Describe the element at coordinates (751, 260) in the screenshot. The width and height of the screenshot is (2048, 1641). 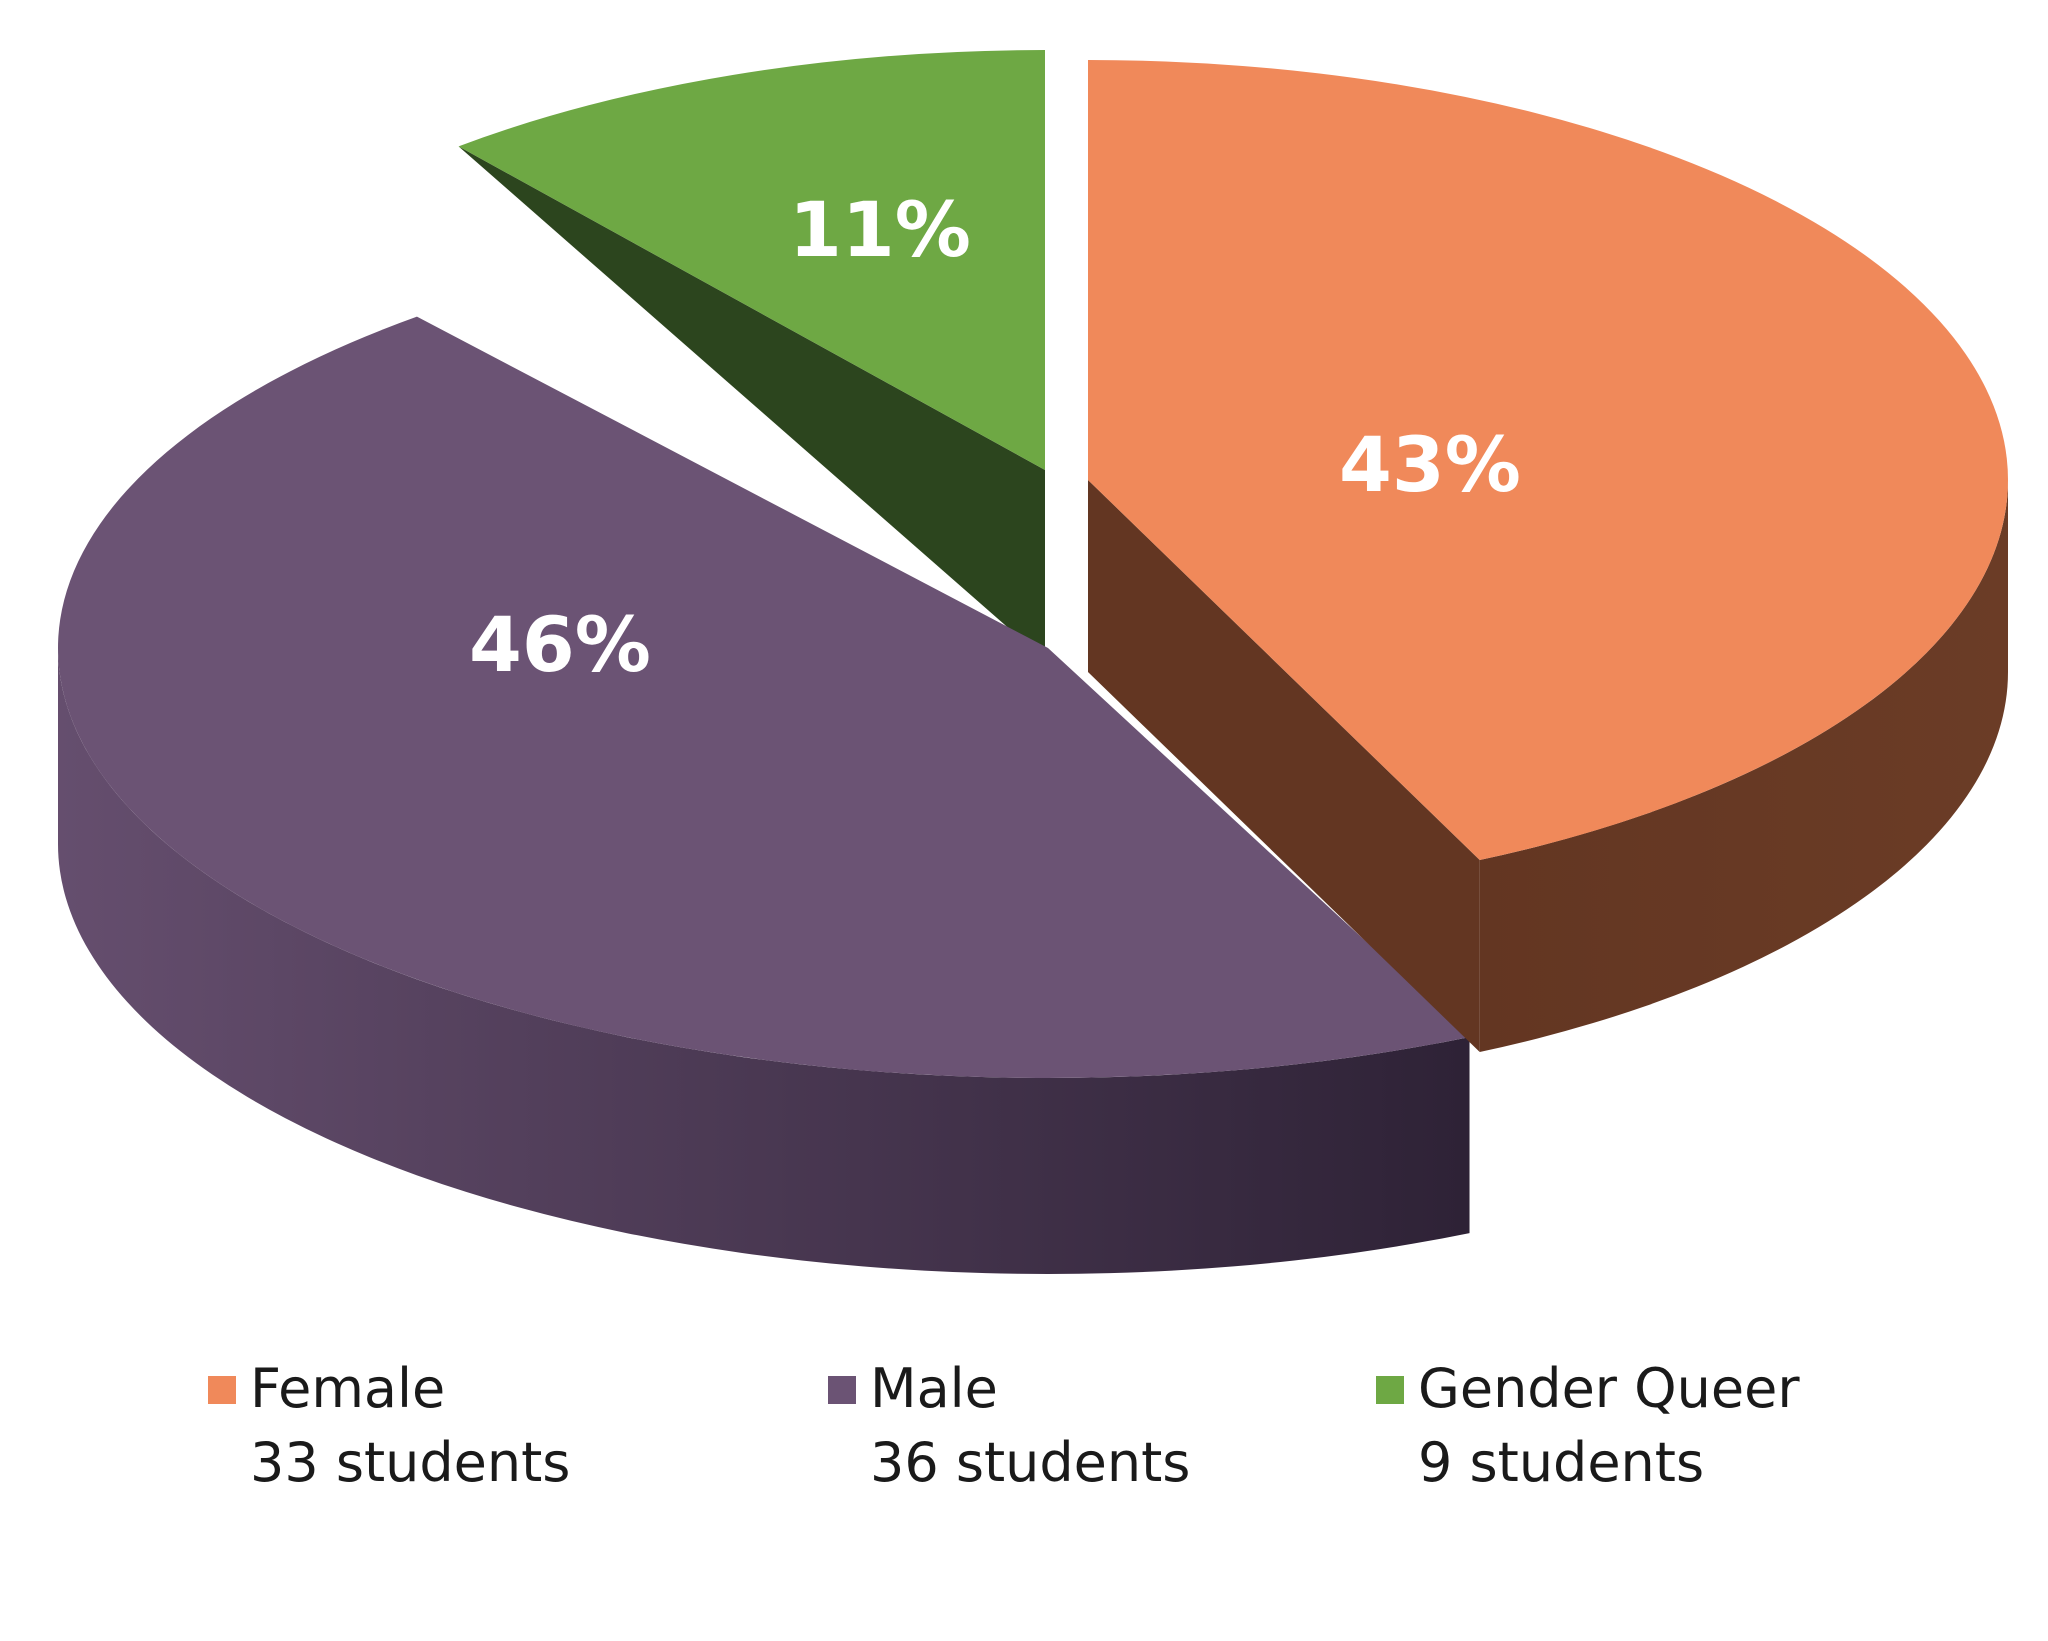
I see `slice-gender-queer` at that location.